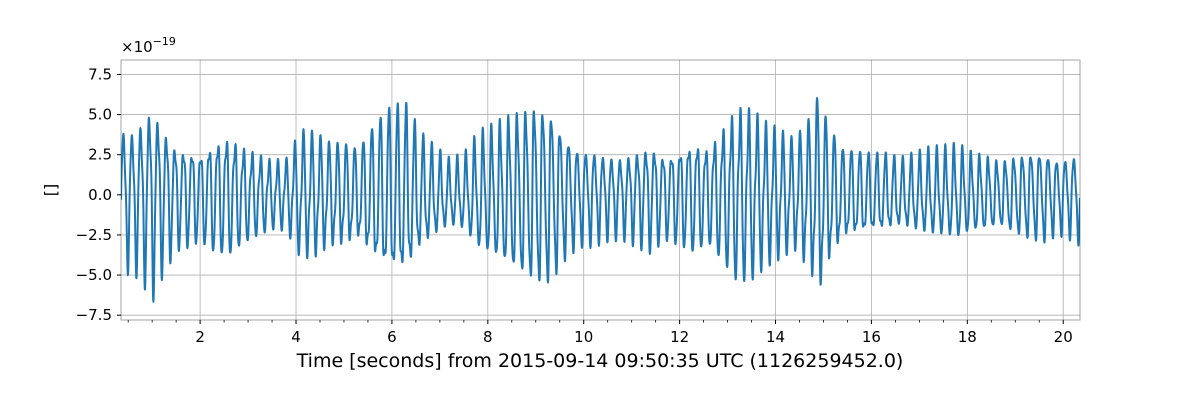 This screenshot has height=400, width=1200. What do you see at coordinates (100, 115) in the screenshot?
I see `y-tick-label: 5.0` at bounding box center [100, 115].